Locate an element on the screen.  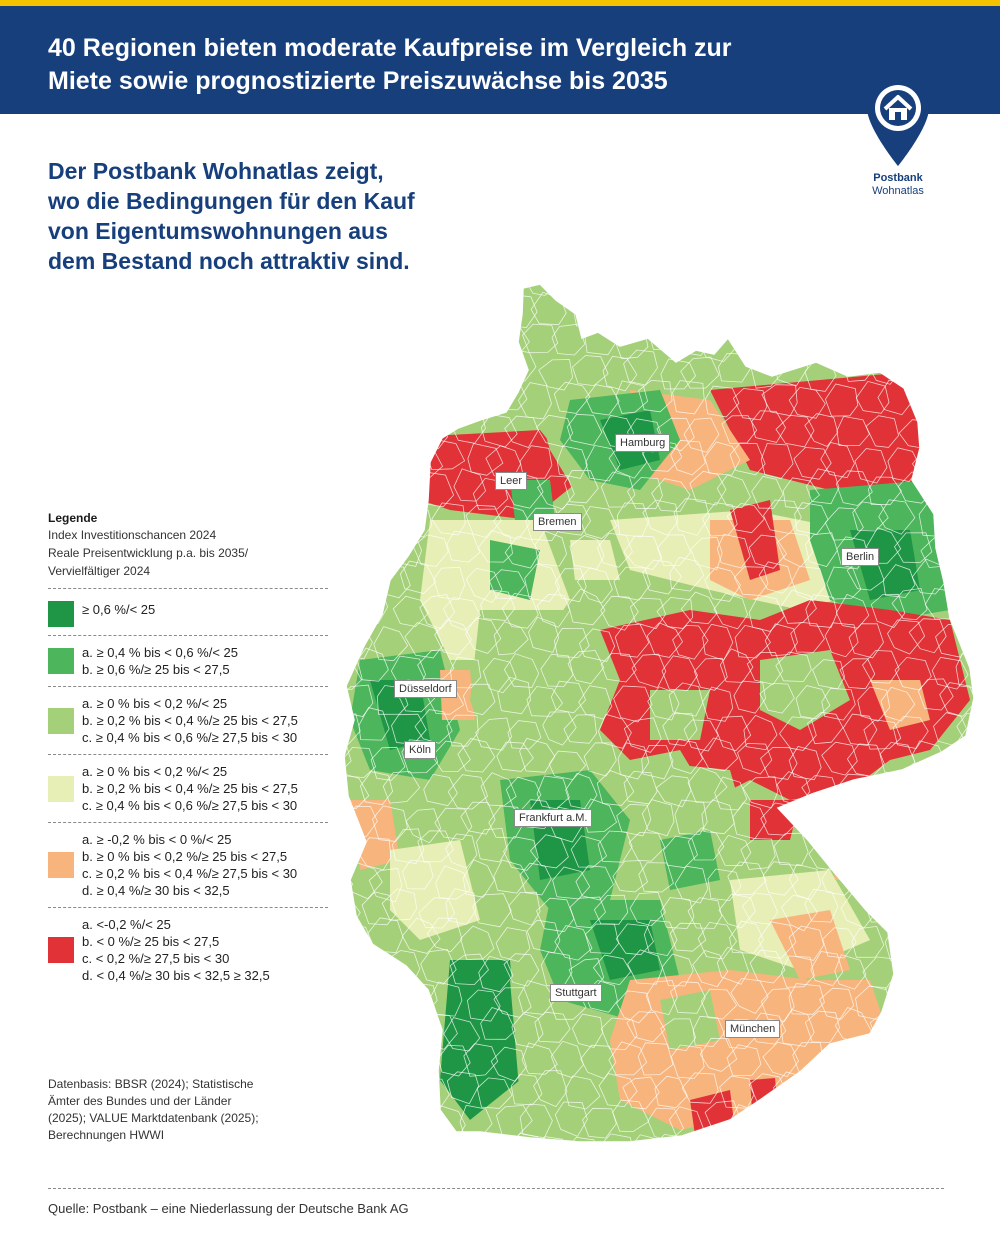
legend-item: ≥ 0,6 %/< 25 is located at coordinates (188, 611).